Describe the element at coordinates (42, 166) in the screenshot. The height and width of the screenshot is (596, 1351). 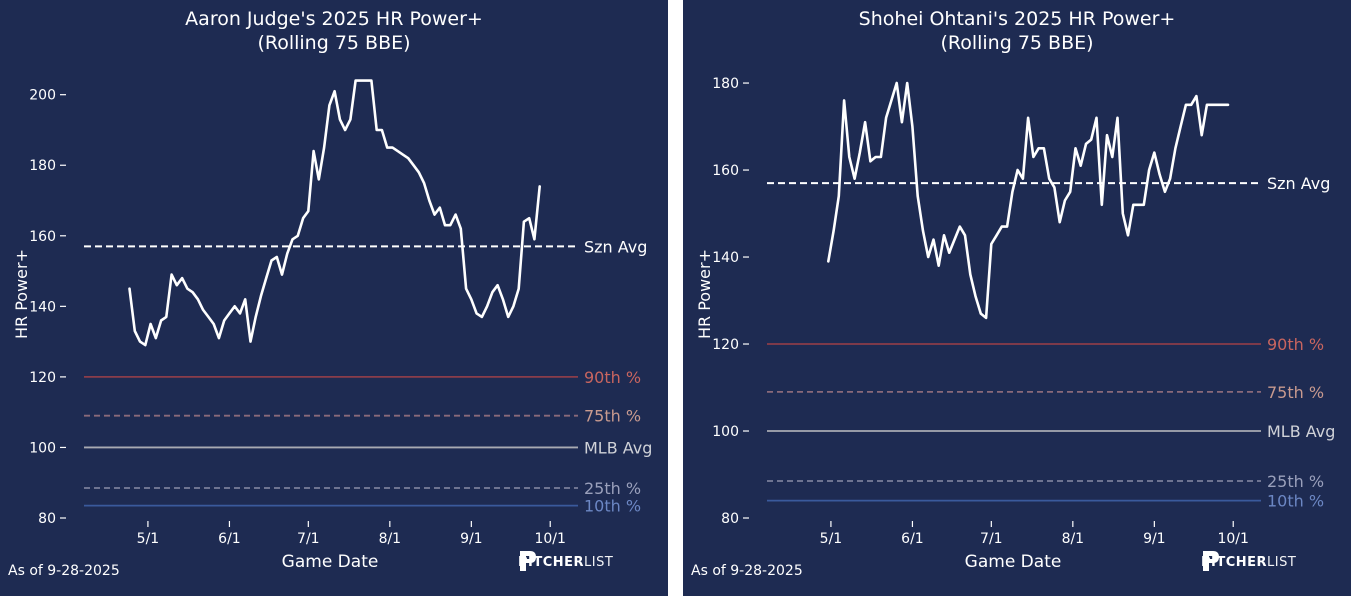
I see `y-tick-label: 180` at that location.